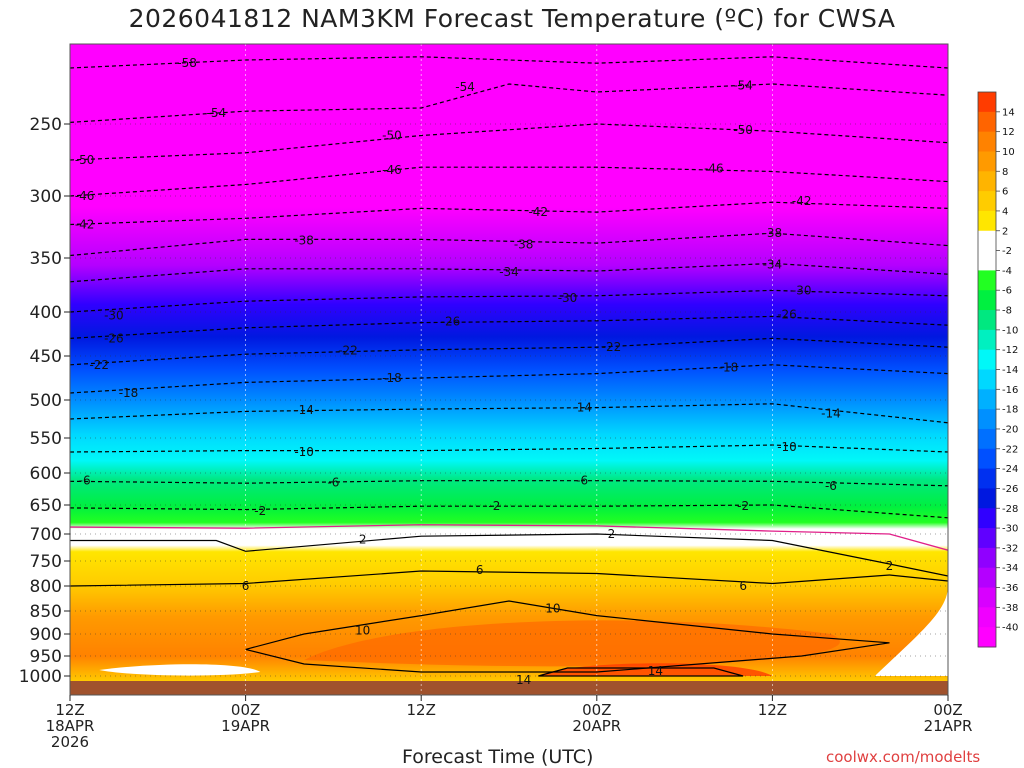  Describe the element at coordinates (523, 680) in the screenshot. I see `isotherm-label-14-1: 14` at that location.